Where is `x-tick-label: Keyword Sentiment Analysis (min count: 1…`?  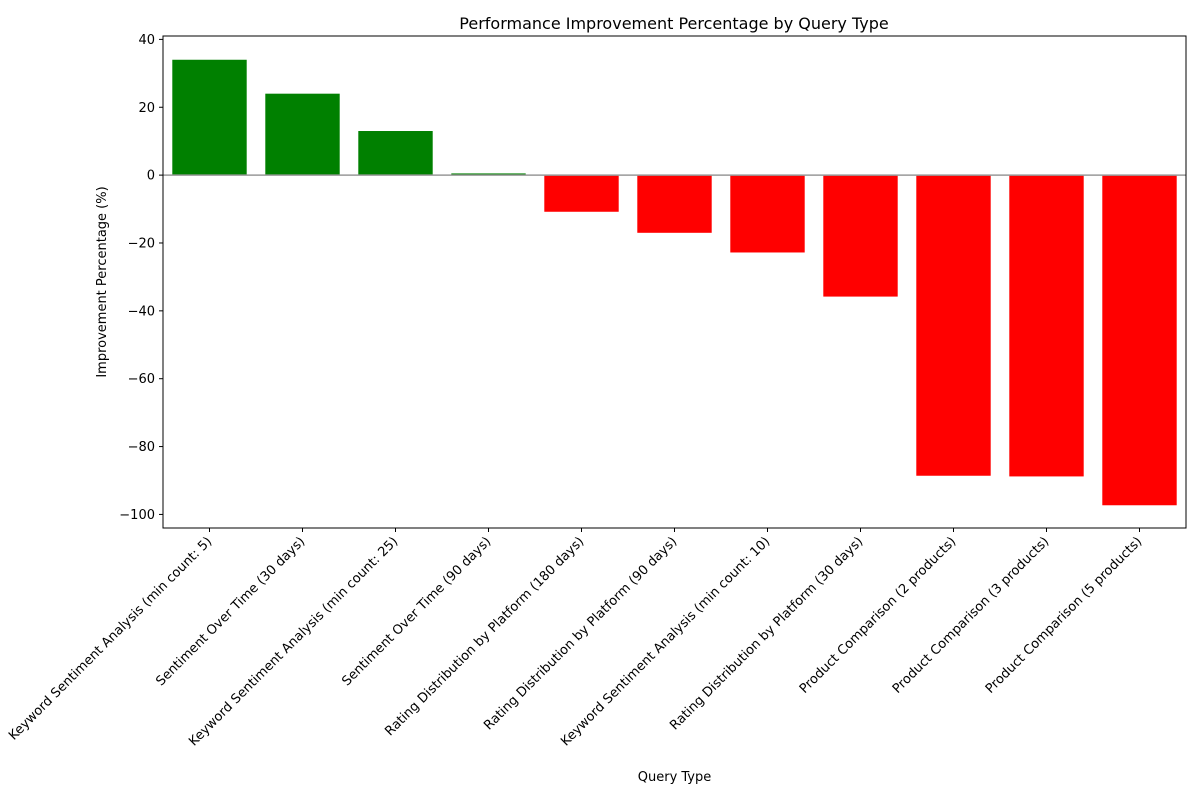 x-tick-label: Keyword Sentiment Analysis (min count: 1… is located at coordinates (665, 641).